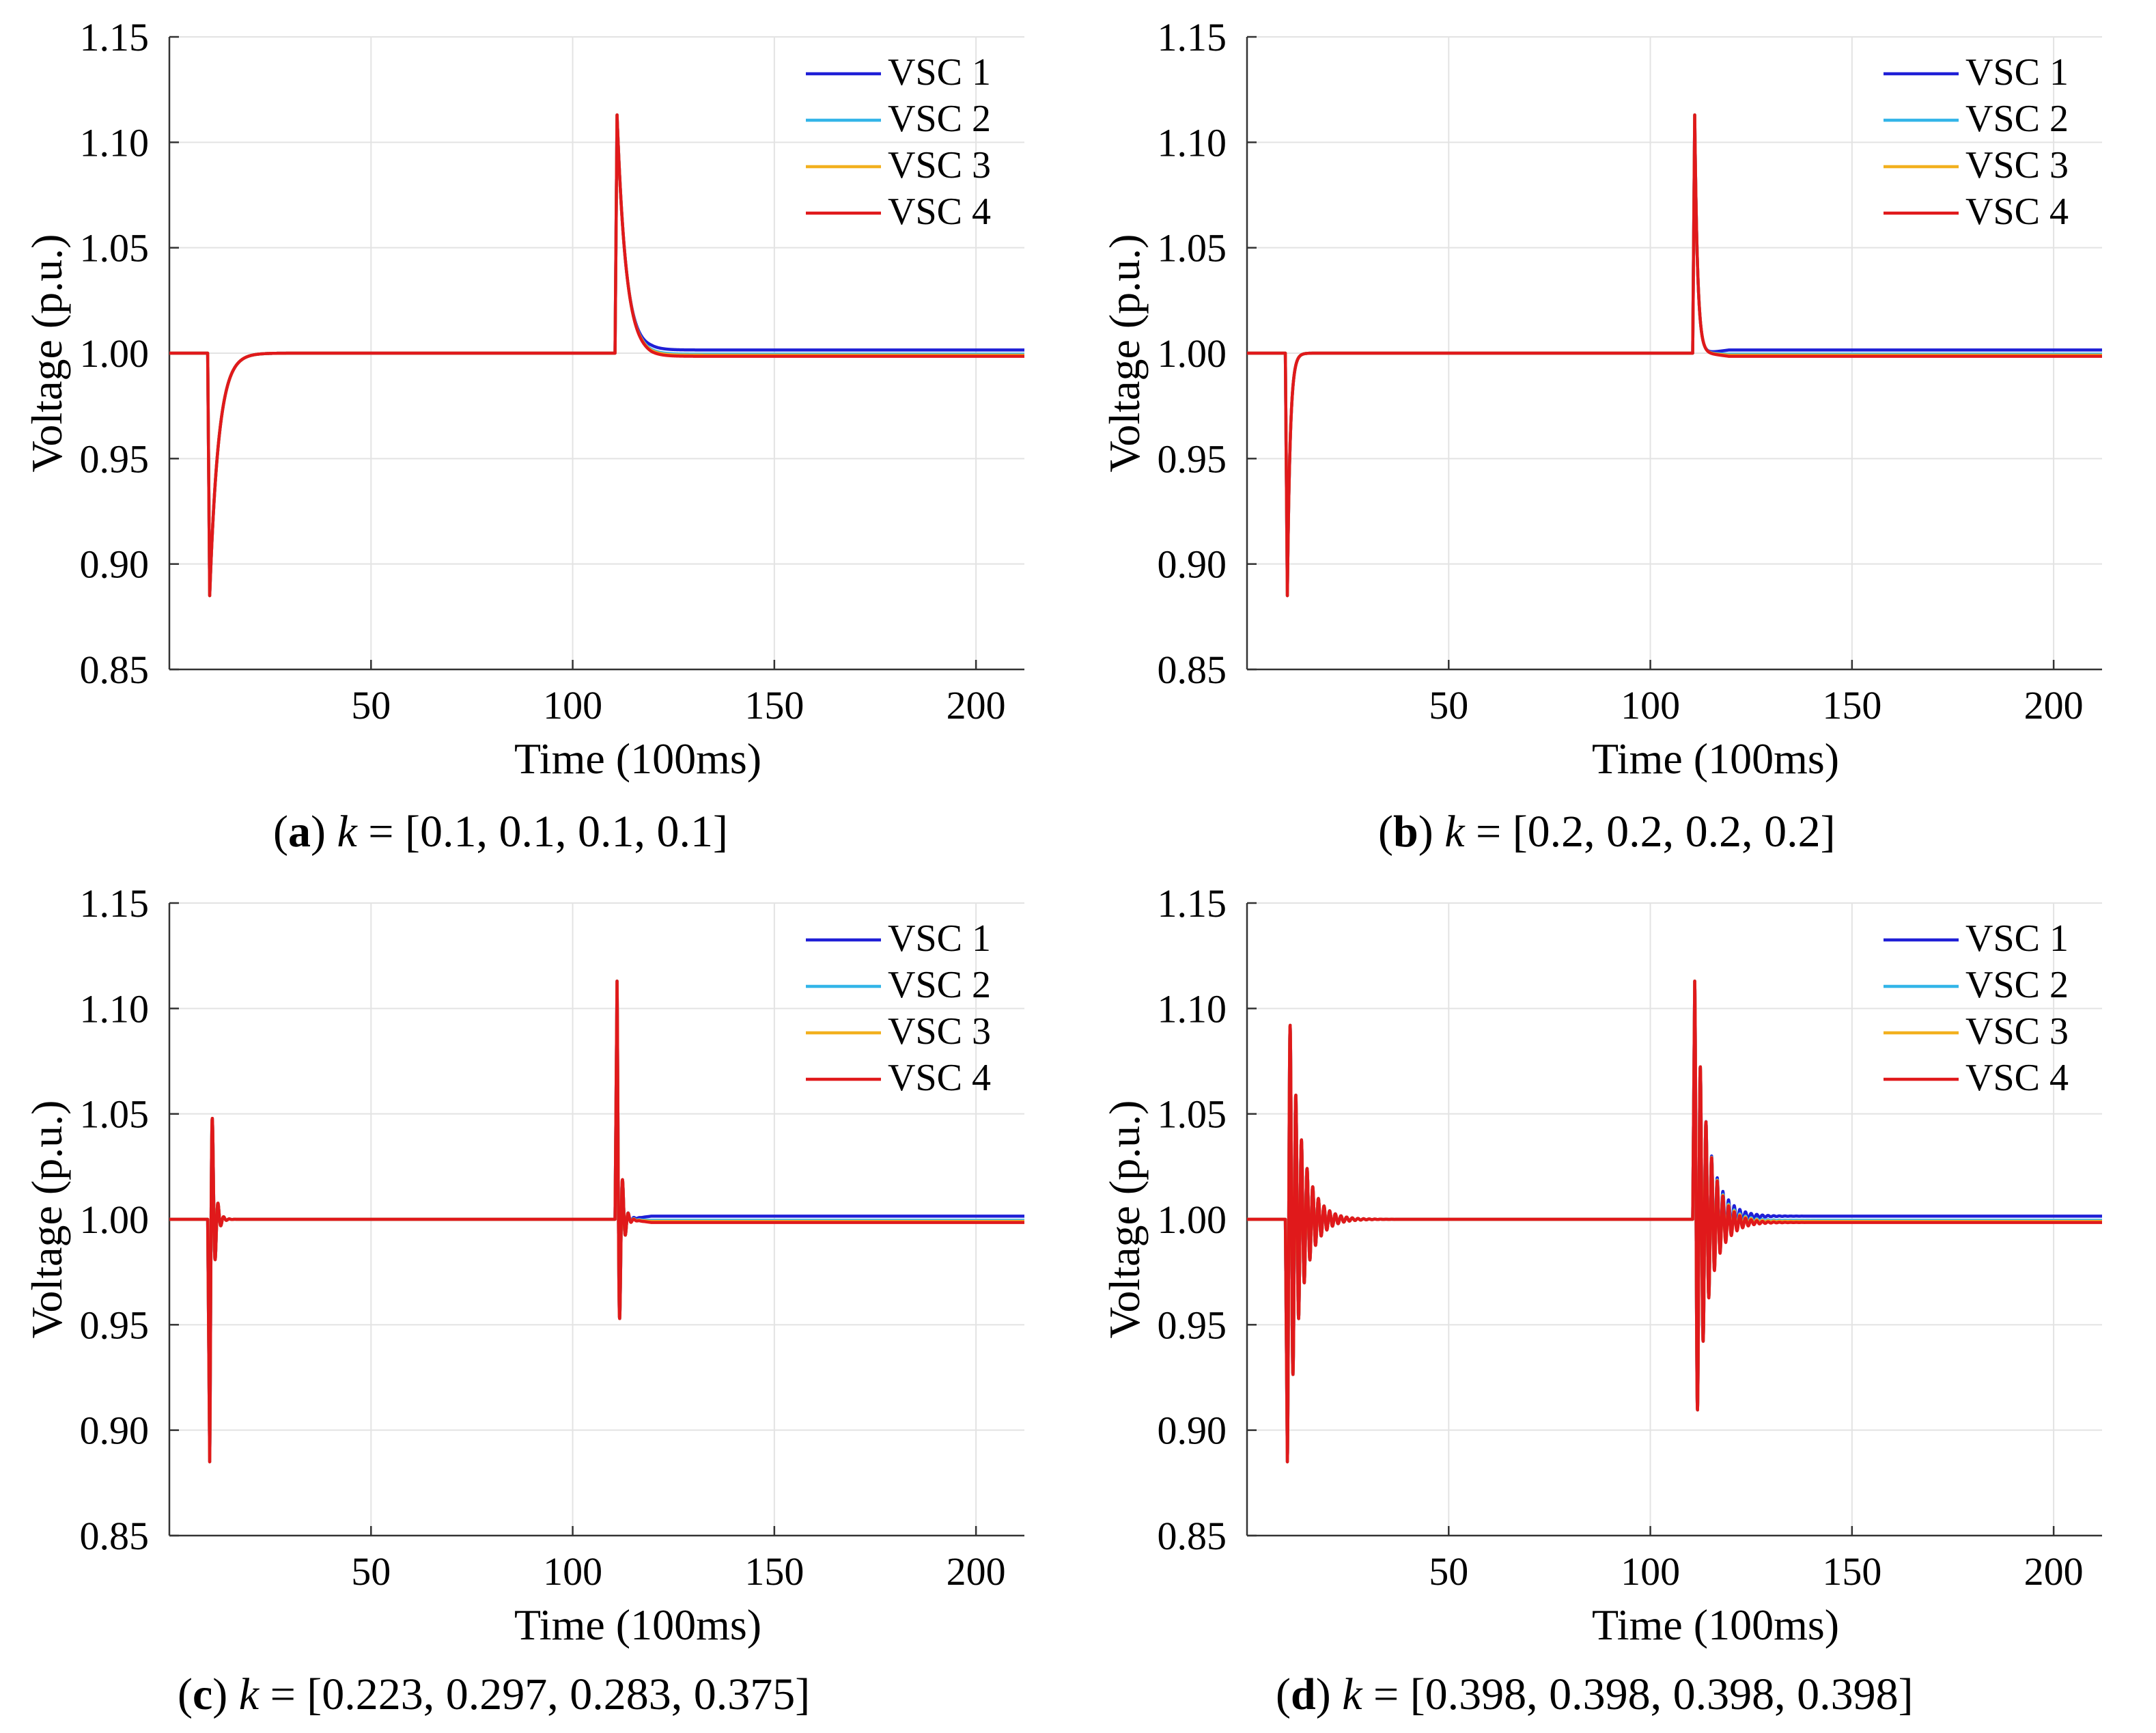  I want to click on panel-caption: (c) k = [0.223, 0.297, 0.283, 0.375], so click(494, 1694).